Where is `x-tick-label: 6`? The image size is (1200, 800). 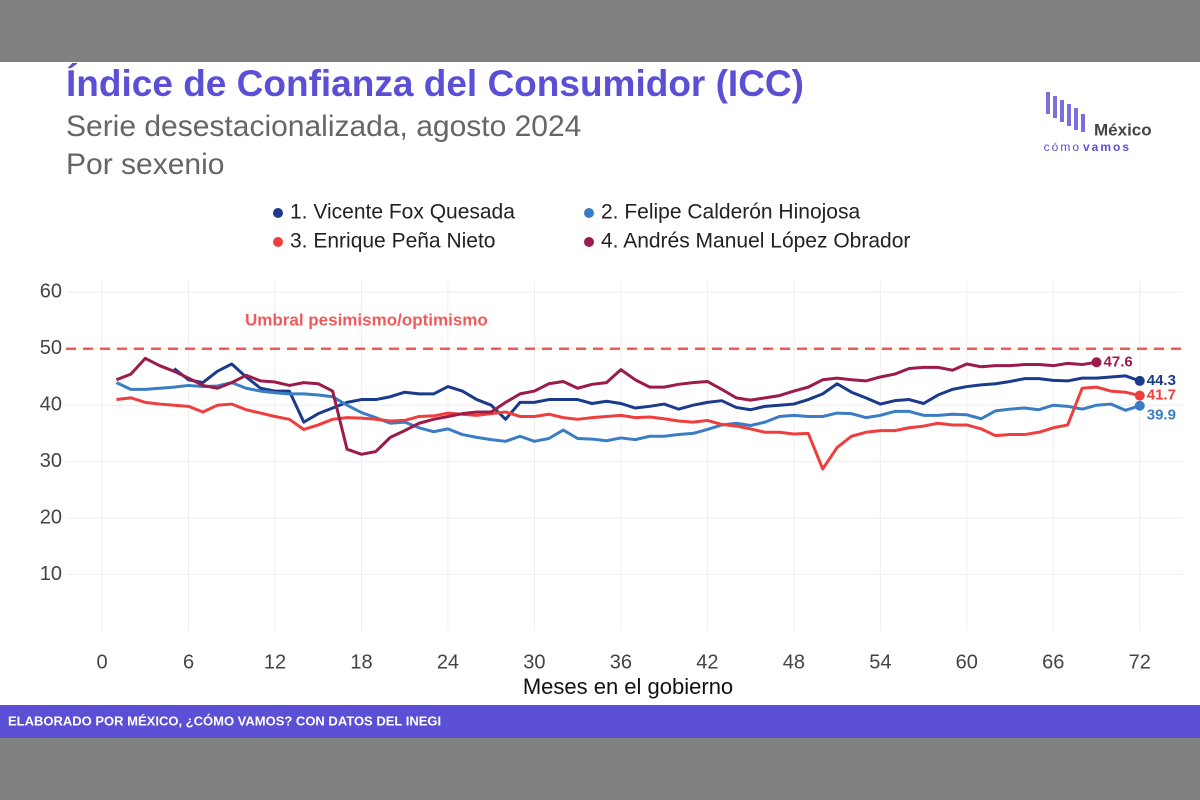
x-tick-label: 6 is located at coordinates (188, 662).